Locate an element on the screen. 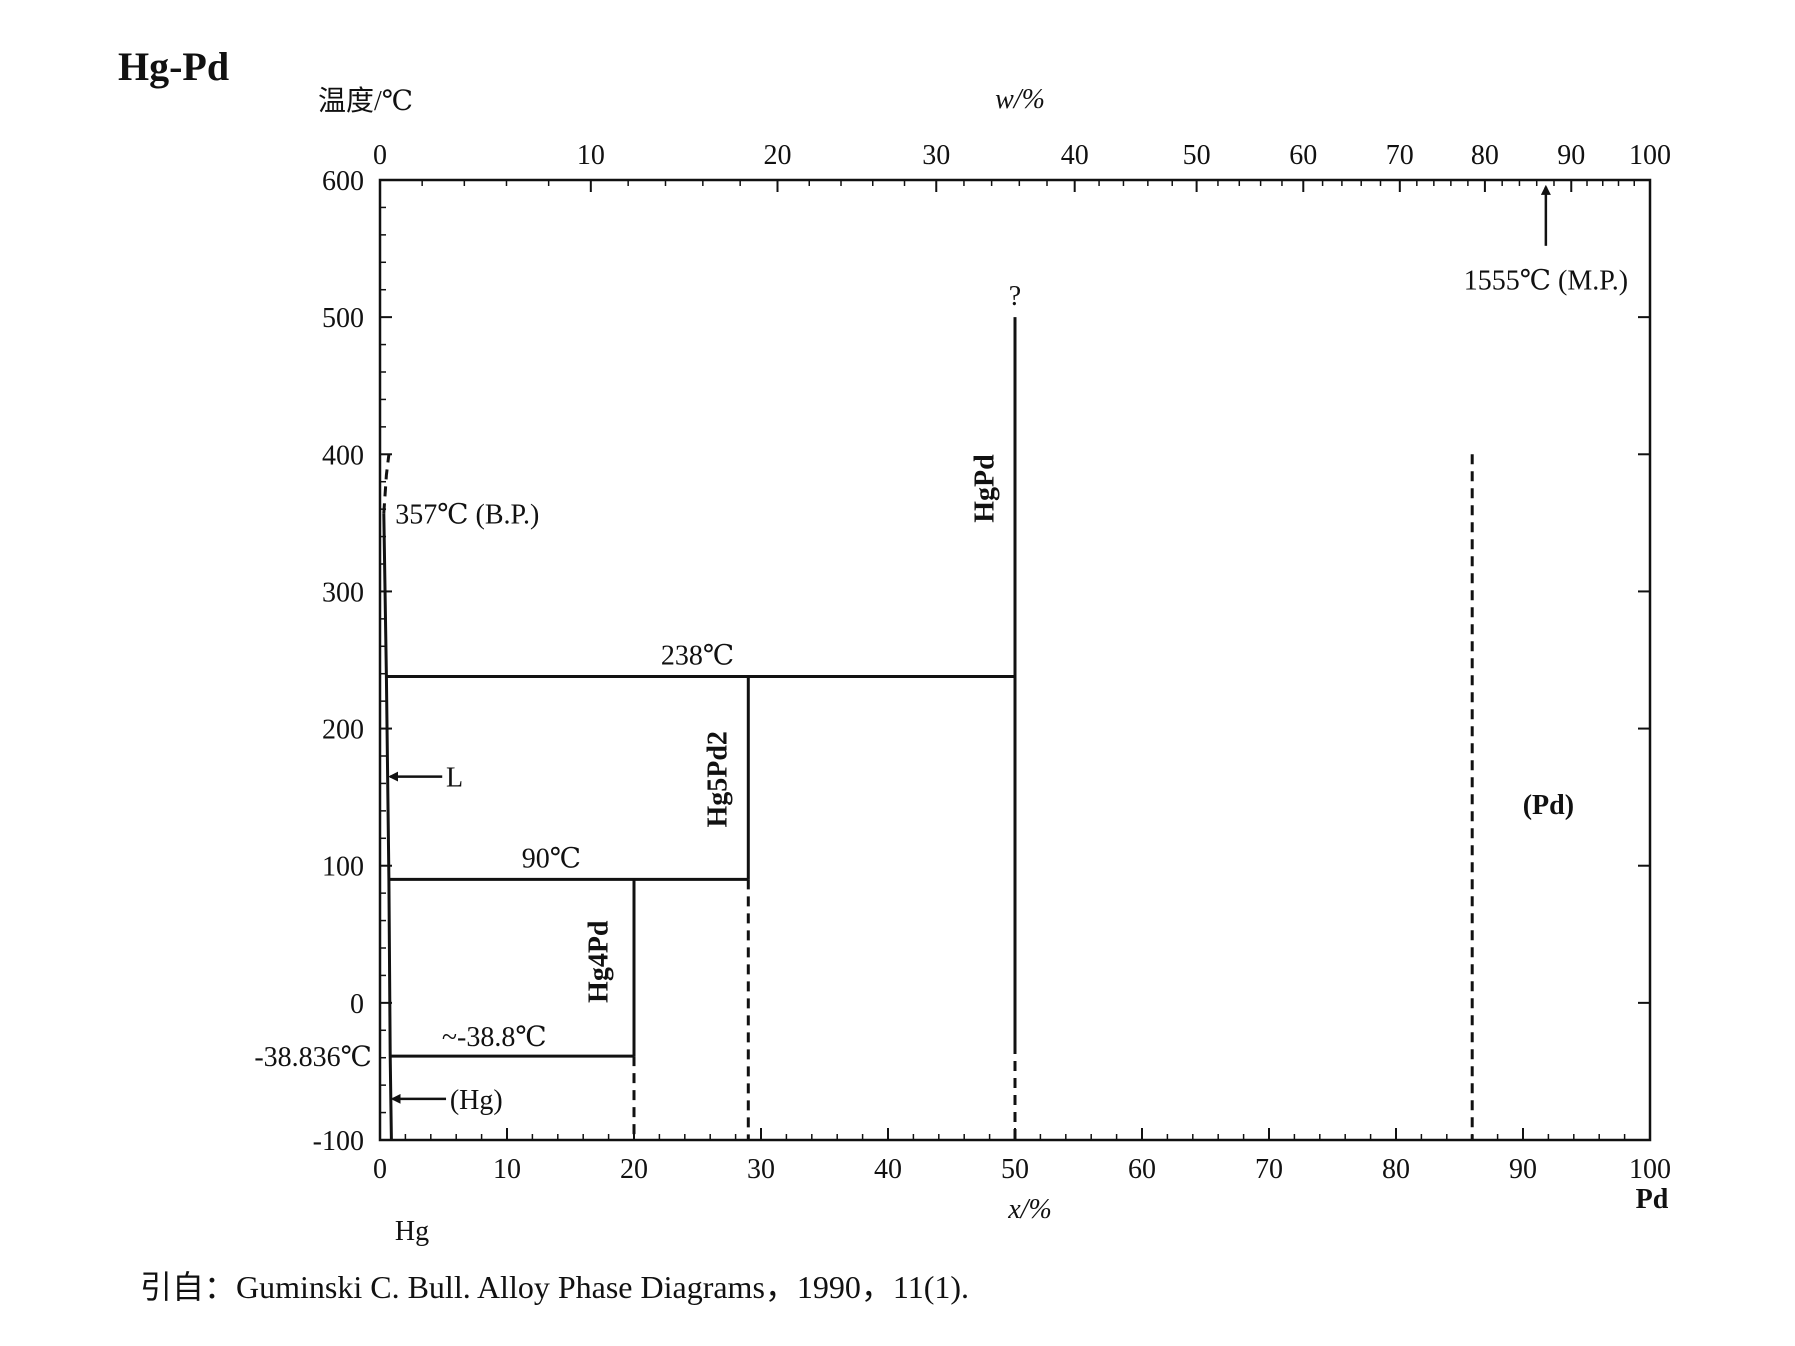 This screenshot has width=1795, height=1346. w-tick-label: 0 is located at coordinates (380, 155).